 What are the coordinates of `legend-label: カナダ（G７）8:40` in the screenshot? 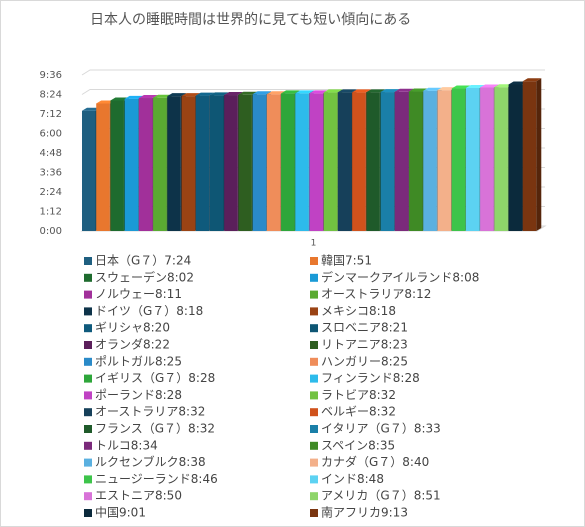 It's located at (375, 461).